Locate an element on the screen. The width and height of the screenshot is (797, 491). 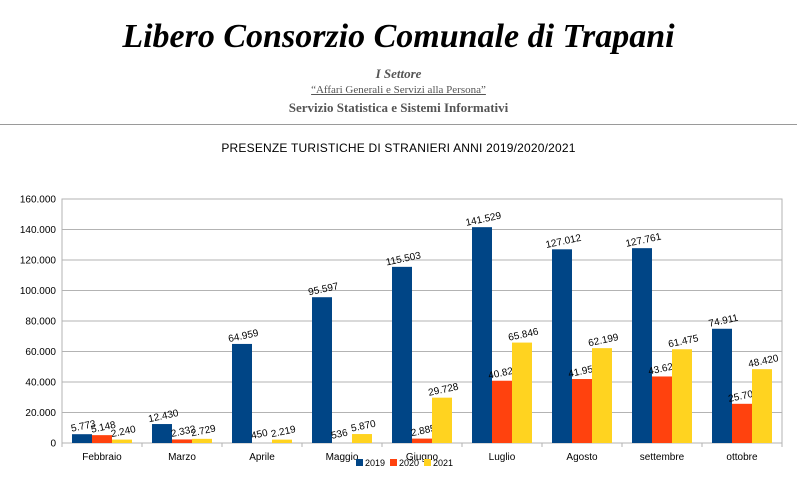
data-label: 5.773 is located at coordinates (83, 427).